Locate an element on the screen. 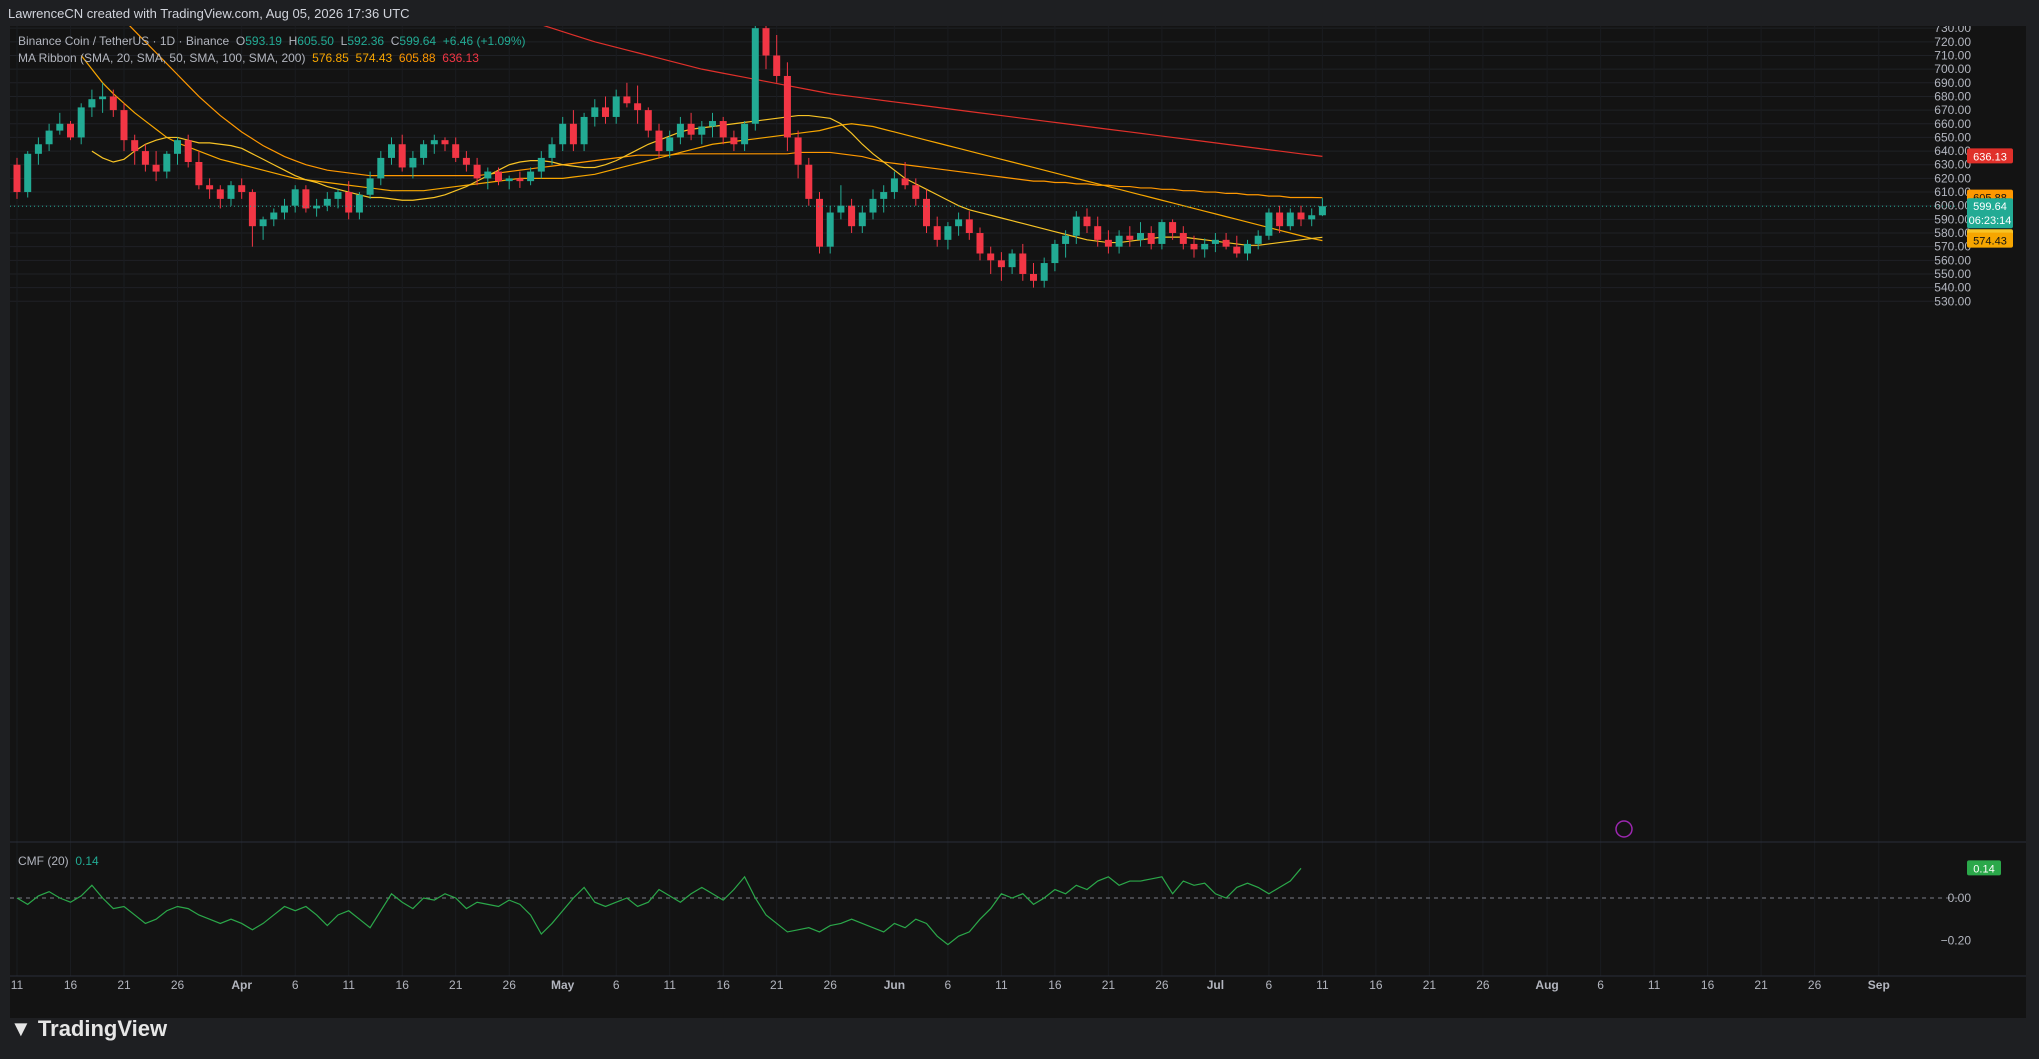 The width and height of the screenshot is (2039, 1059). price-tick-label: 610.00 is located at coordinates (1952, 192).